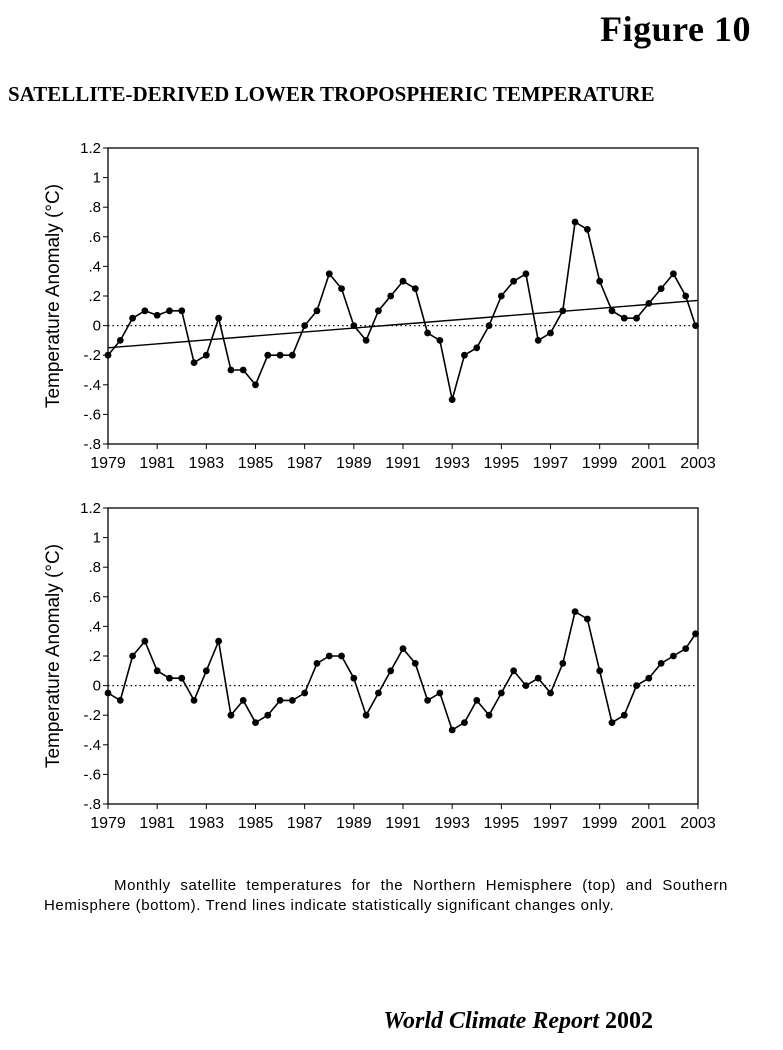 This screenshot has height=1050, width=783. Describe the element at coordinates (551, 463) in the screenshot. I see `nh-x-tick-label: 1997` at that location.